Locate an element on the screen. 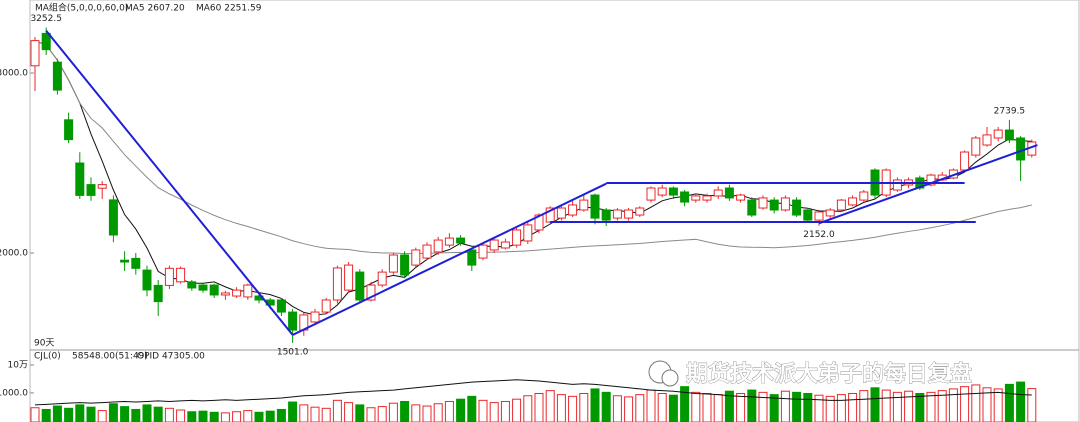 This screenshot has width=1080, height=422. period-label: 90天 is located at coordinates (44, 344).